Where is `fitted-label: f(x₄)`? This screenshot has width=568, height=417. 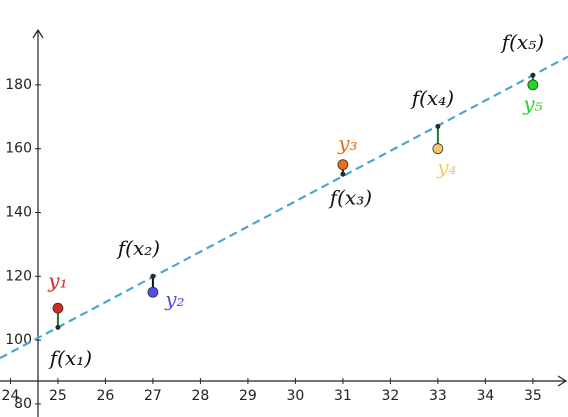 fitted-label: f(x₄) is located at coordinates (432, 98).